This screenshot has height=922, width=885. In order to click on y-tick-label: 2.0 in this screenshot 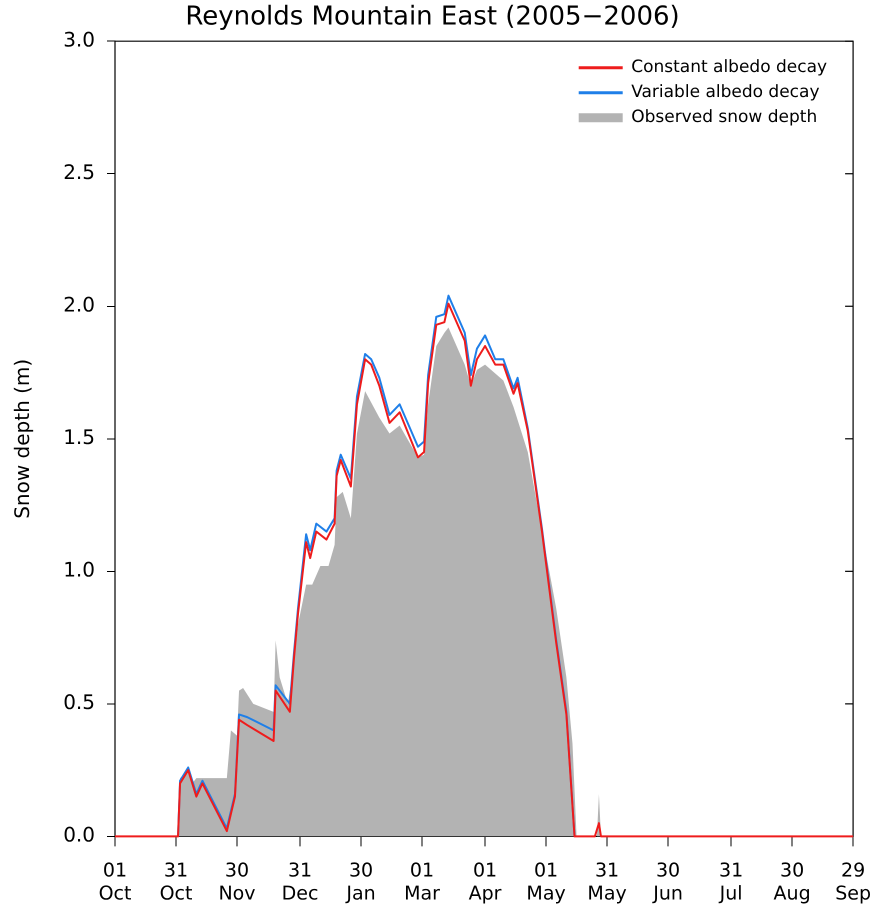, I will do `click(79, 304)`.